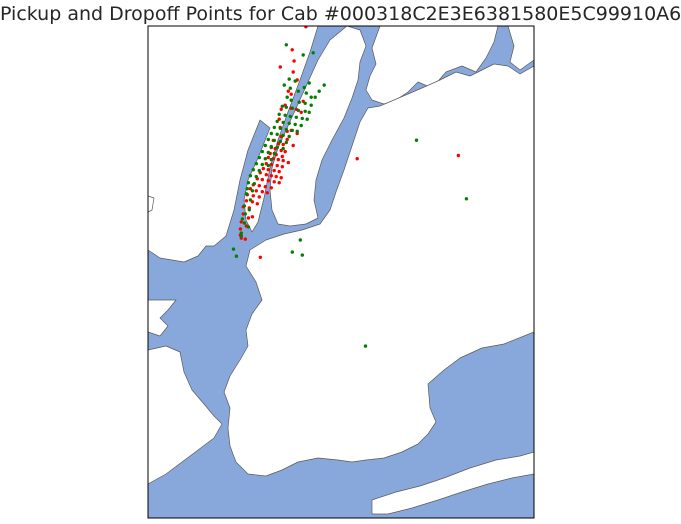  Describe the element at coordinates (452, 483) in the screenshot. I see `land-rockaway` at that location.